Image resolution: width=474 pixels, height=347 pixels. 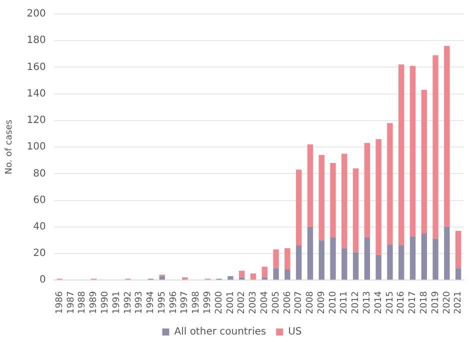 What do you see at coordinates (321, 302) in the screenshot?
I see `x-tick-label: 2009` at bounding box center [321, 302].